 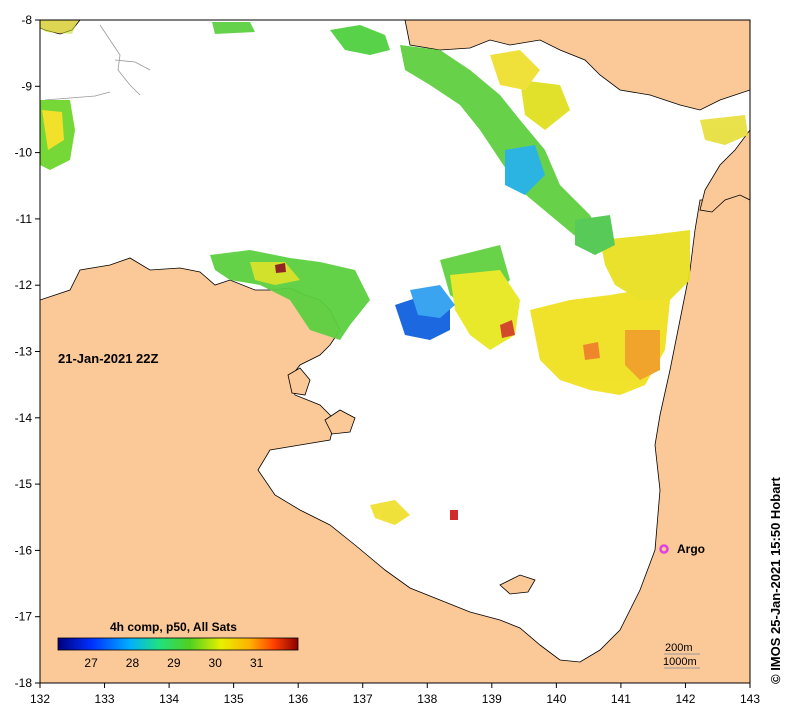 I want to click on depth-label-1000m: 1000m, so click(x=680, y=662).